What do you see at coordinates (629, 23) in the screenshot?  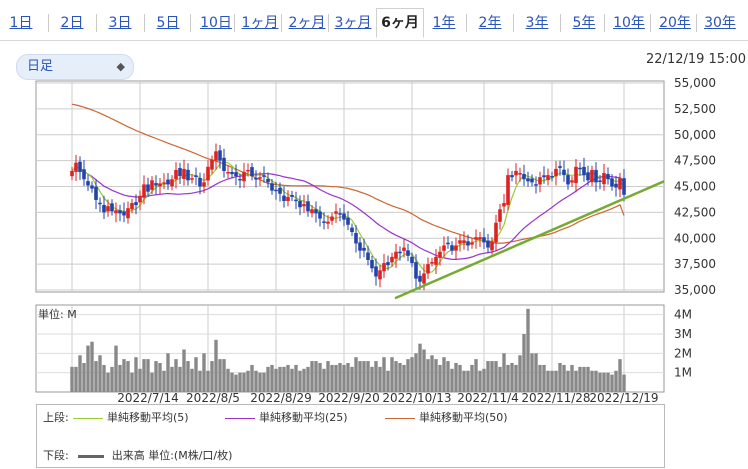 I see `tab-13: 10年` at bounding box center [629, 23].